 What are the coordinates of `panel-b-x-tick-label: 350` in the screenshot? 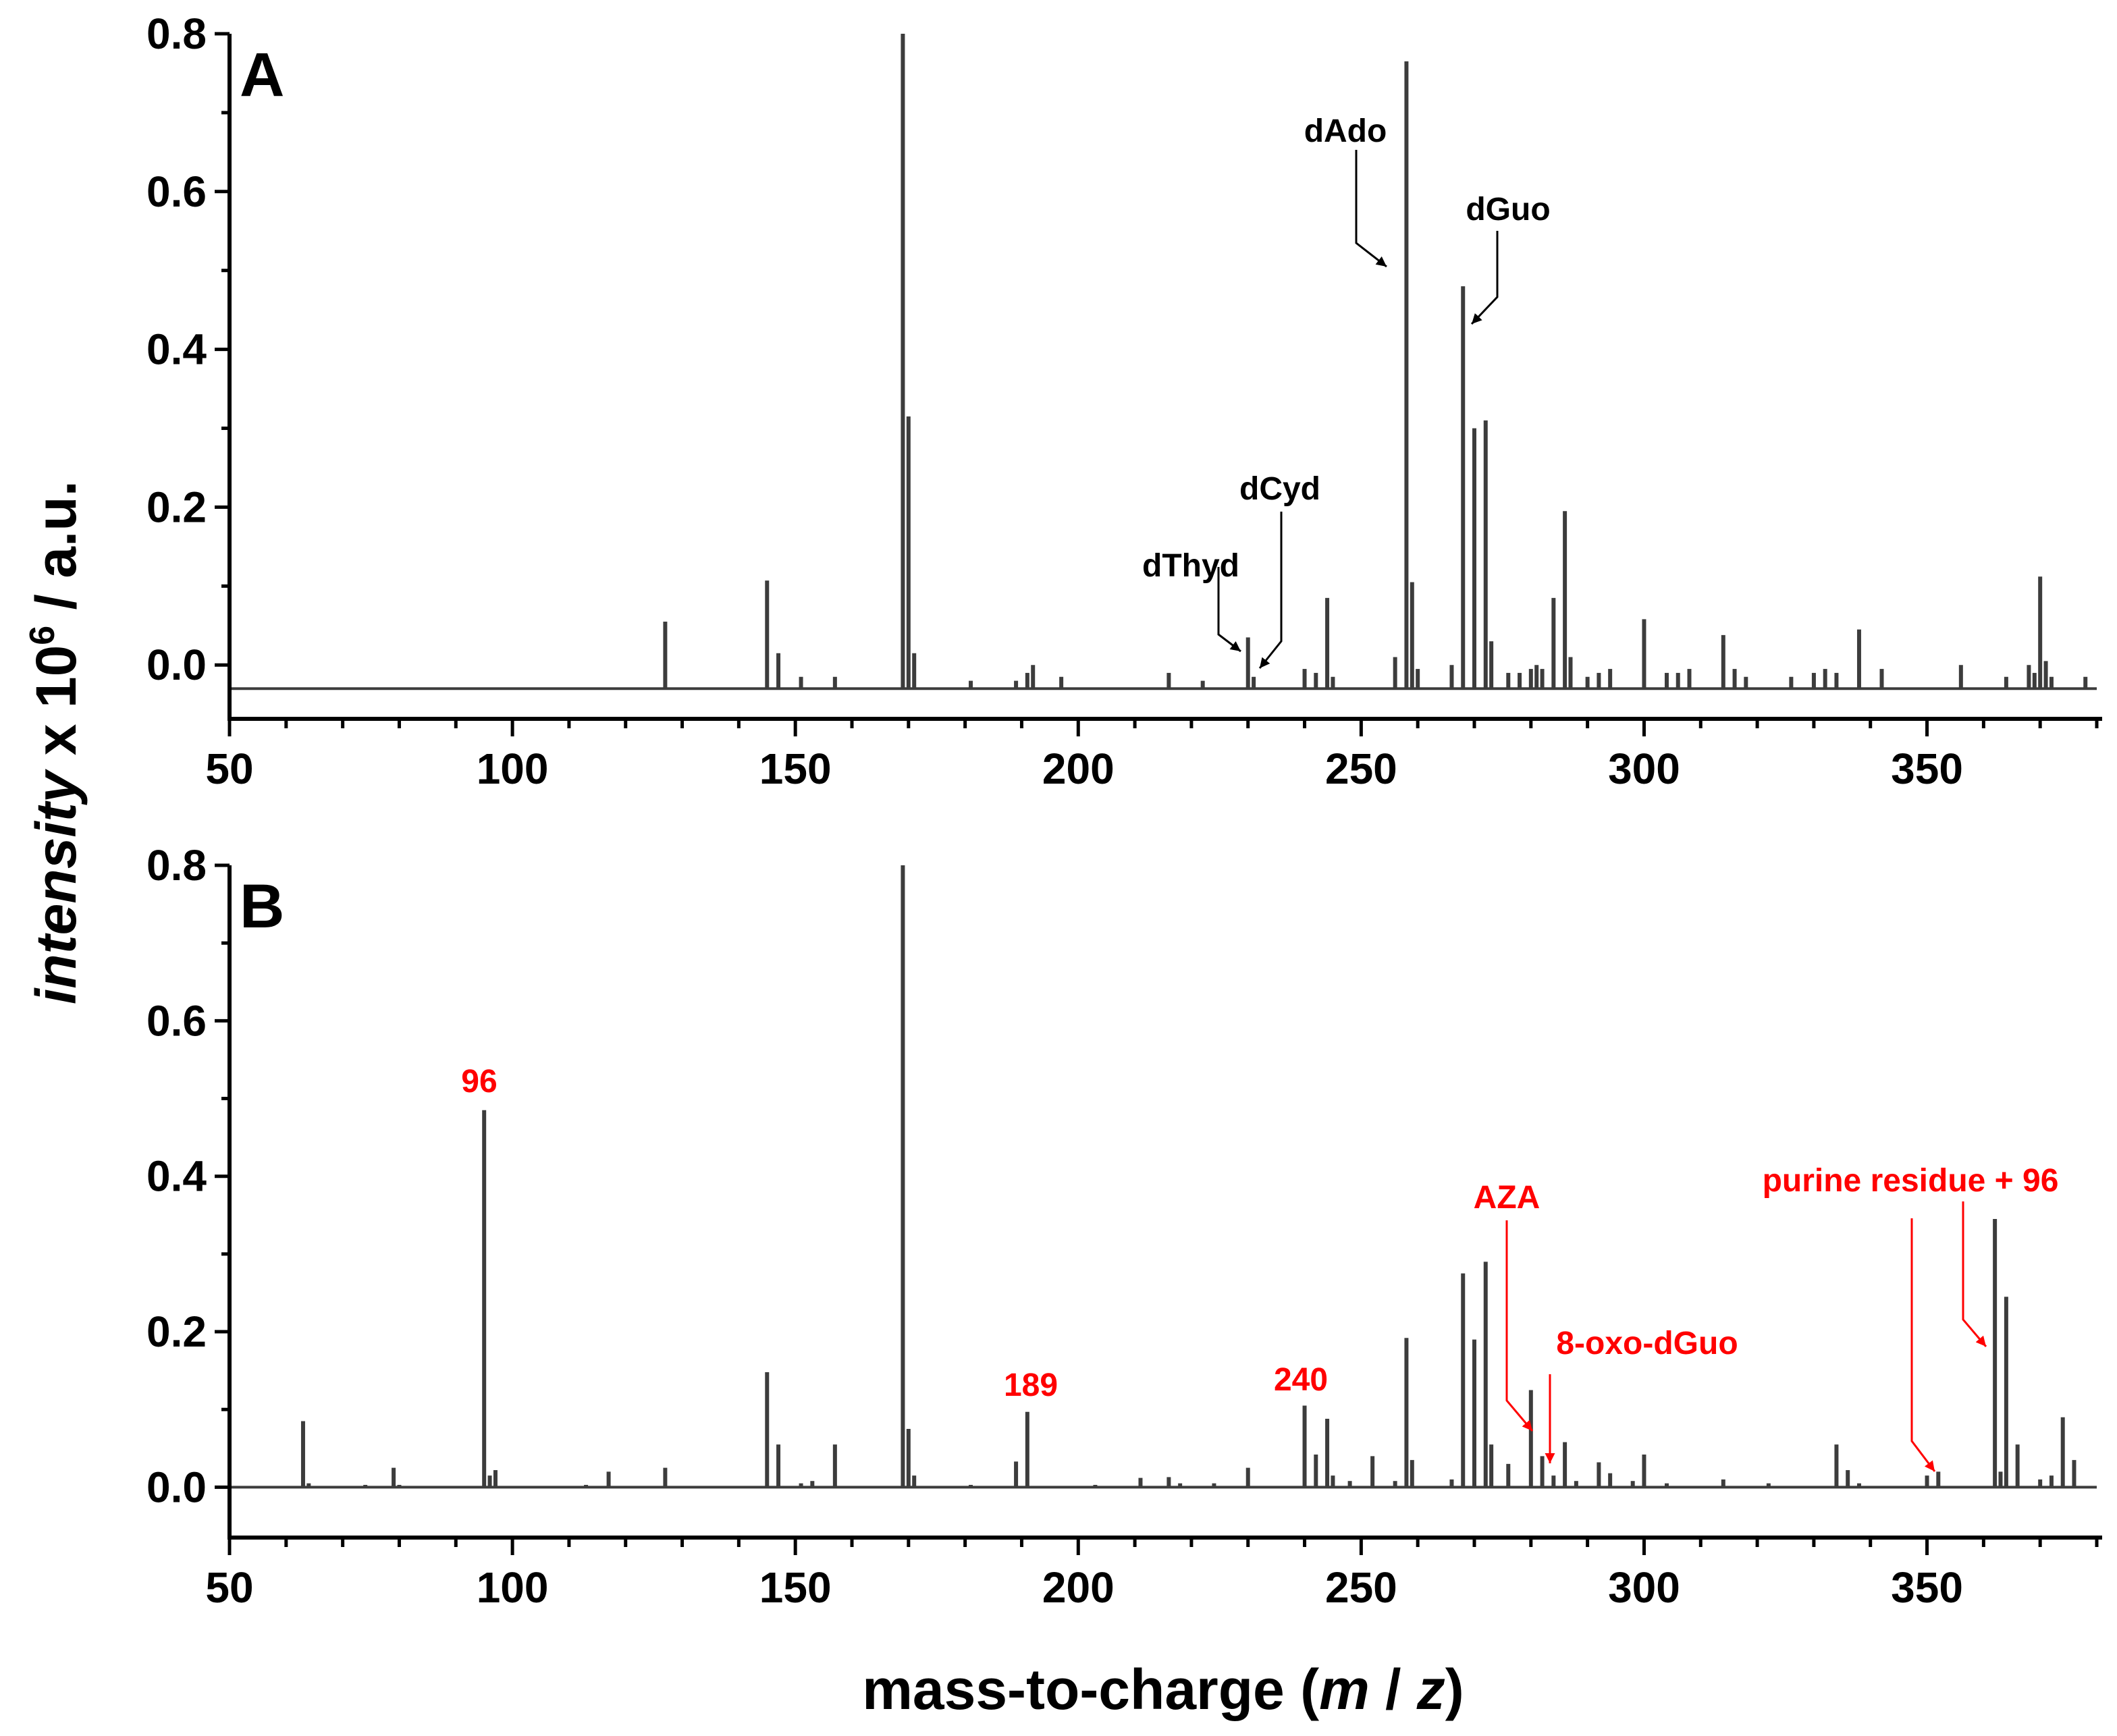 It's located at (1927, 1587).